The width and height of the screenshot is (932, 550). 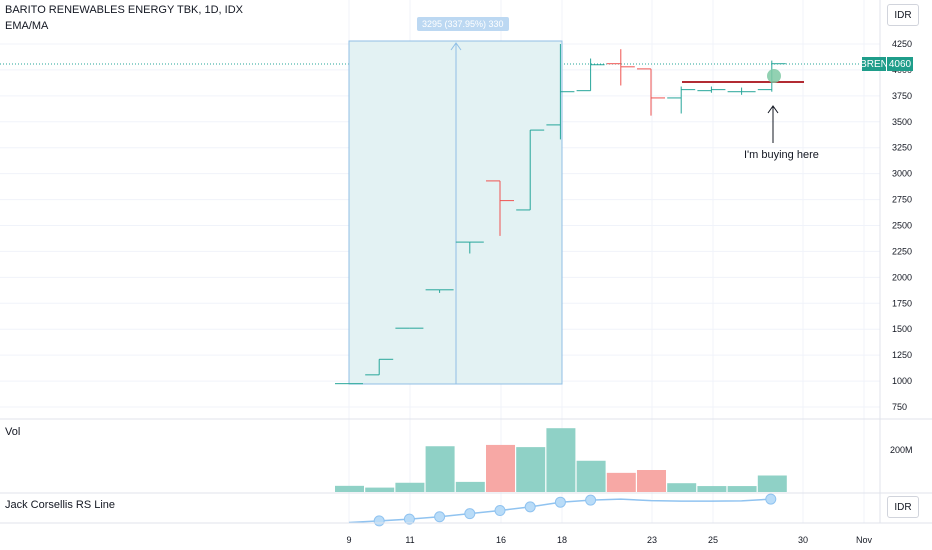 What do you see at coordinates (902, 44) in the screenshot?
I see `y-tick-label: 4250` at bounding box center [902, 44].